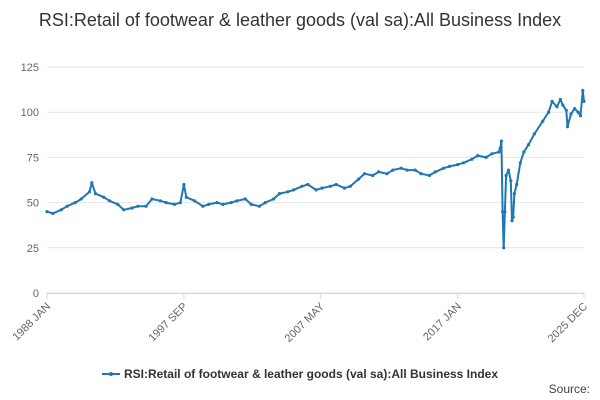 This screenshot has height=400, width=600. Describe the element at coordinates (110, 374) in the screenshot. I see `legend-swatch` at that location.